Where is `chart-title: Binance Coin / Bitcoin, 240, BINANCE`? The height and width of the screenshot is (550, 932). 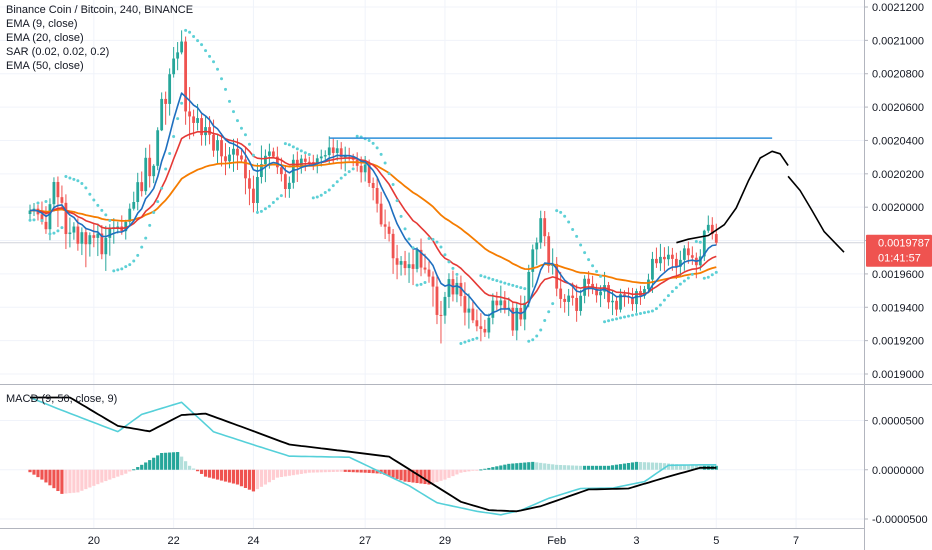
chart-title: Binance Coin / Bitcoin, 240, BINANCE is located at coordinates (100, 10).